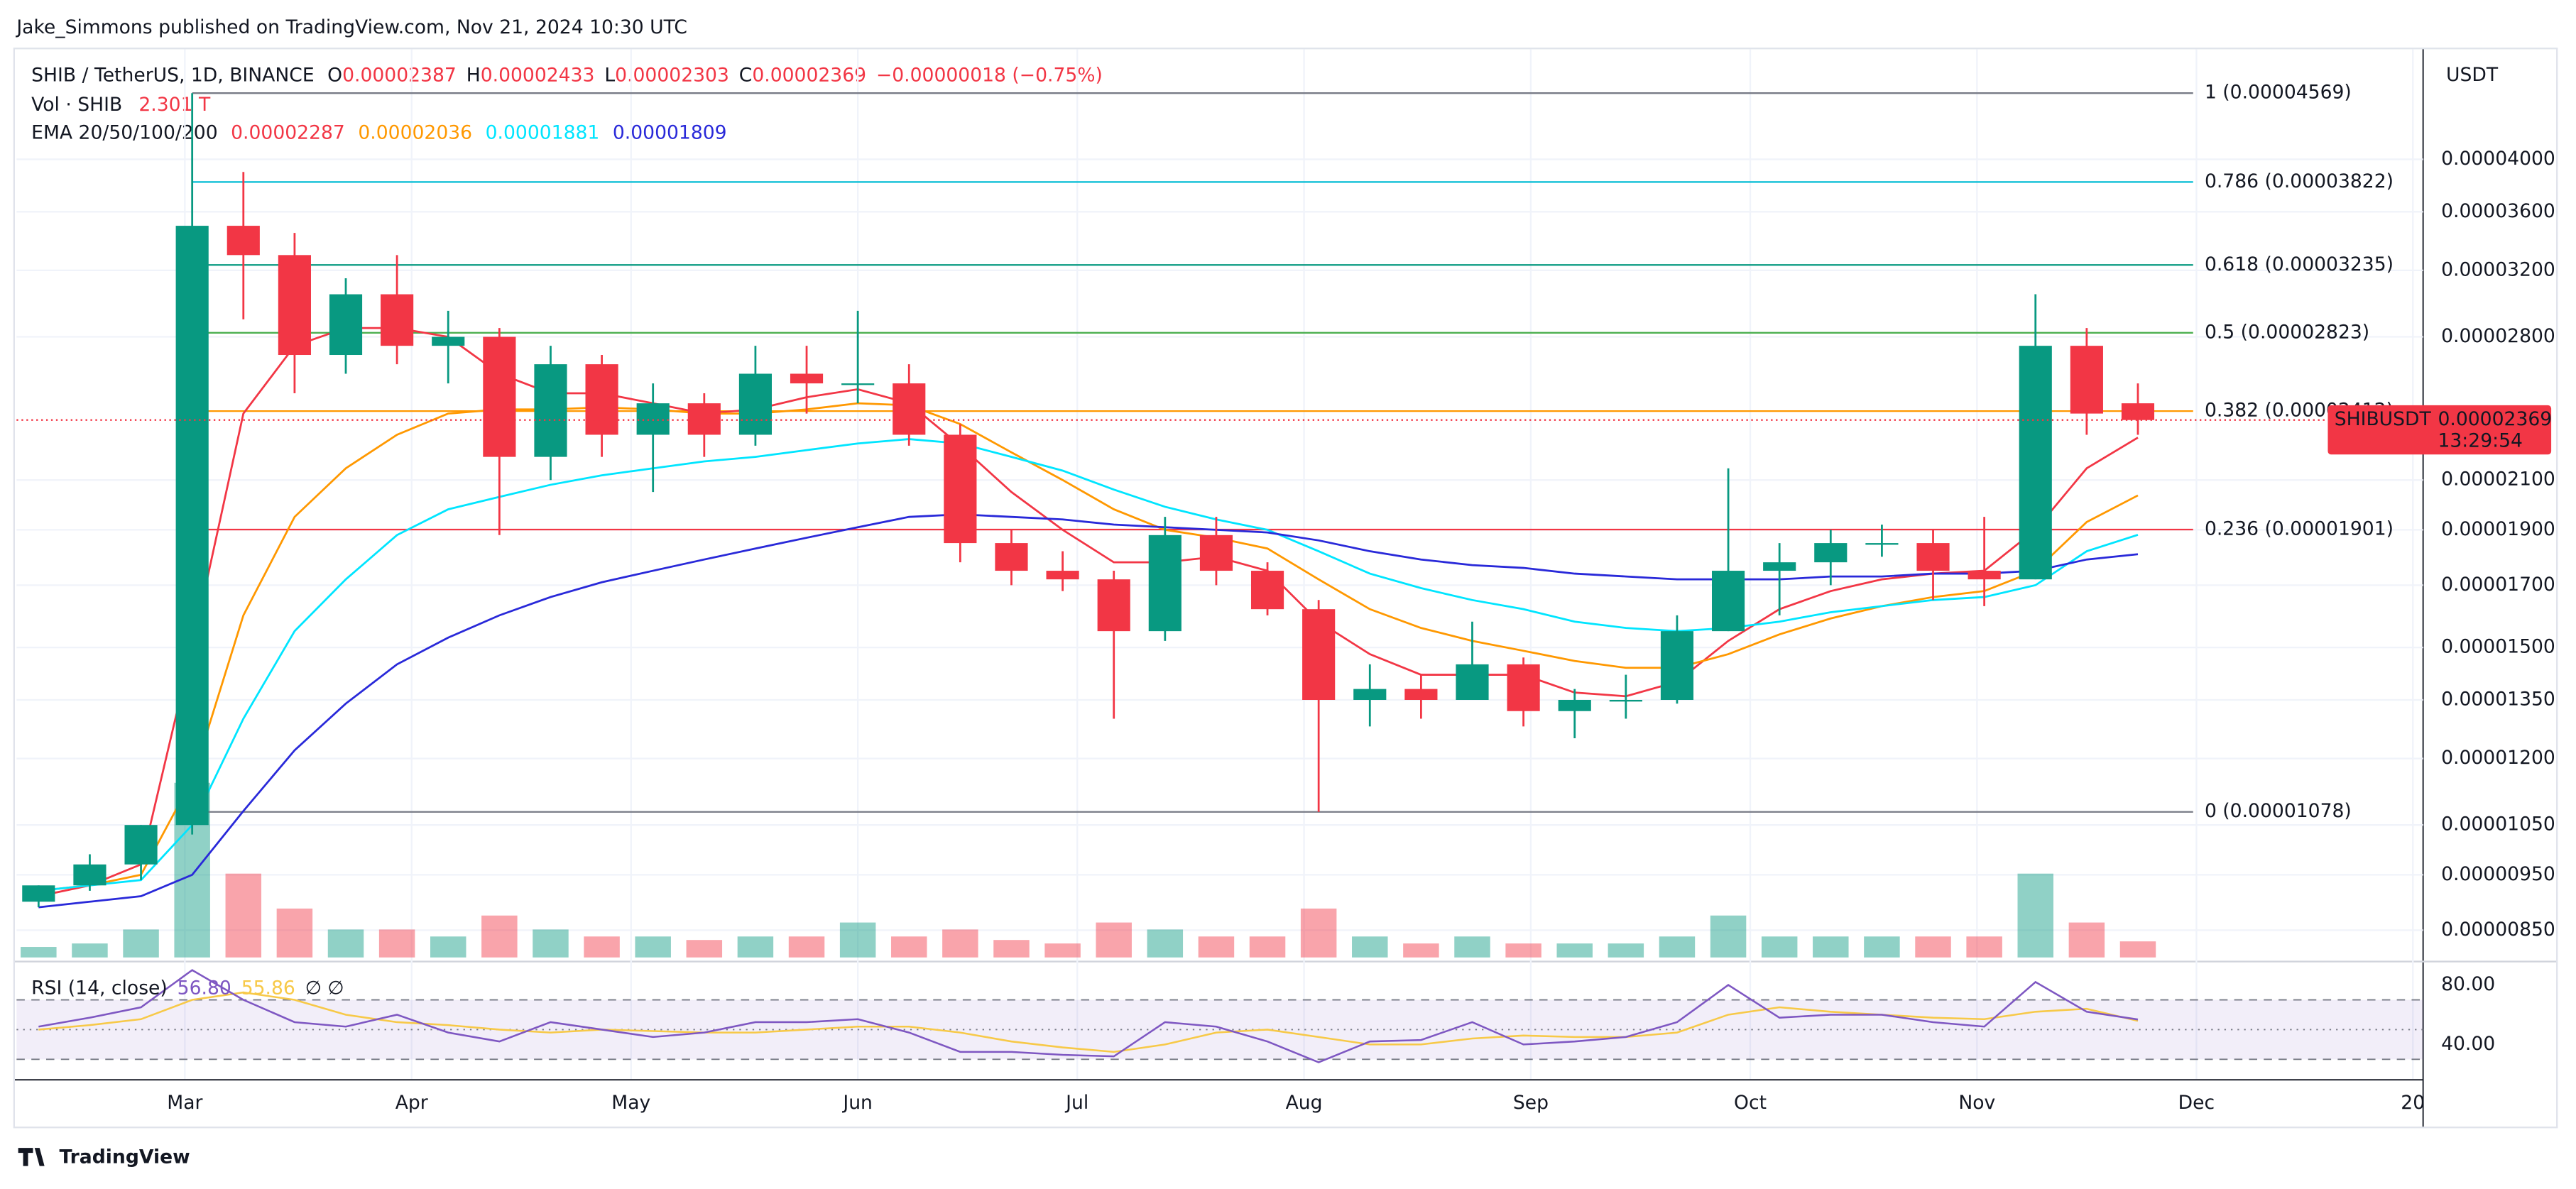  I want to click on y-tick-label: 0.00000950, so click(2498, 874).